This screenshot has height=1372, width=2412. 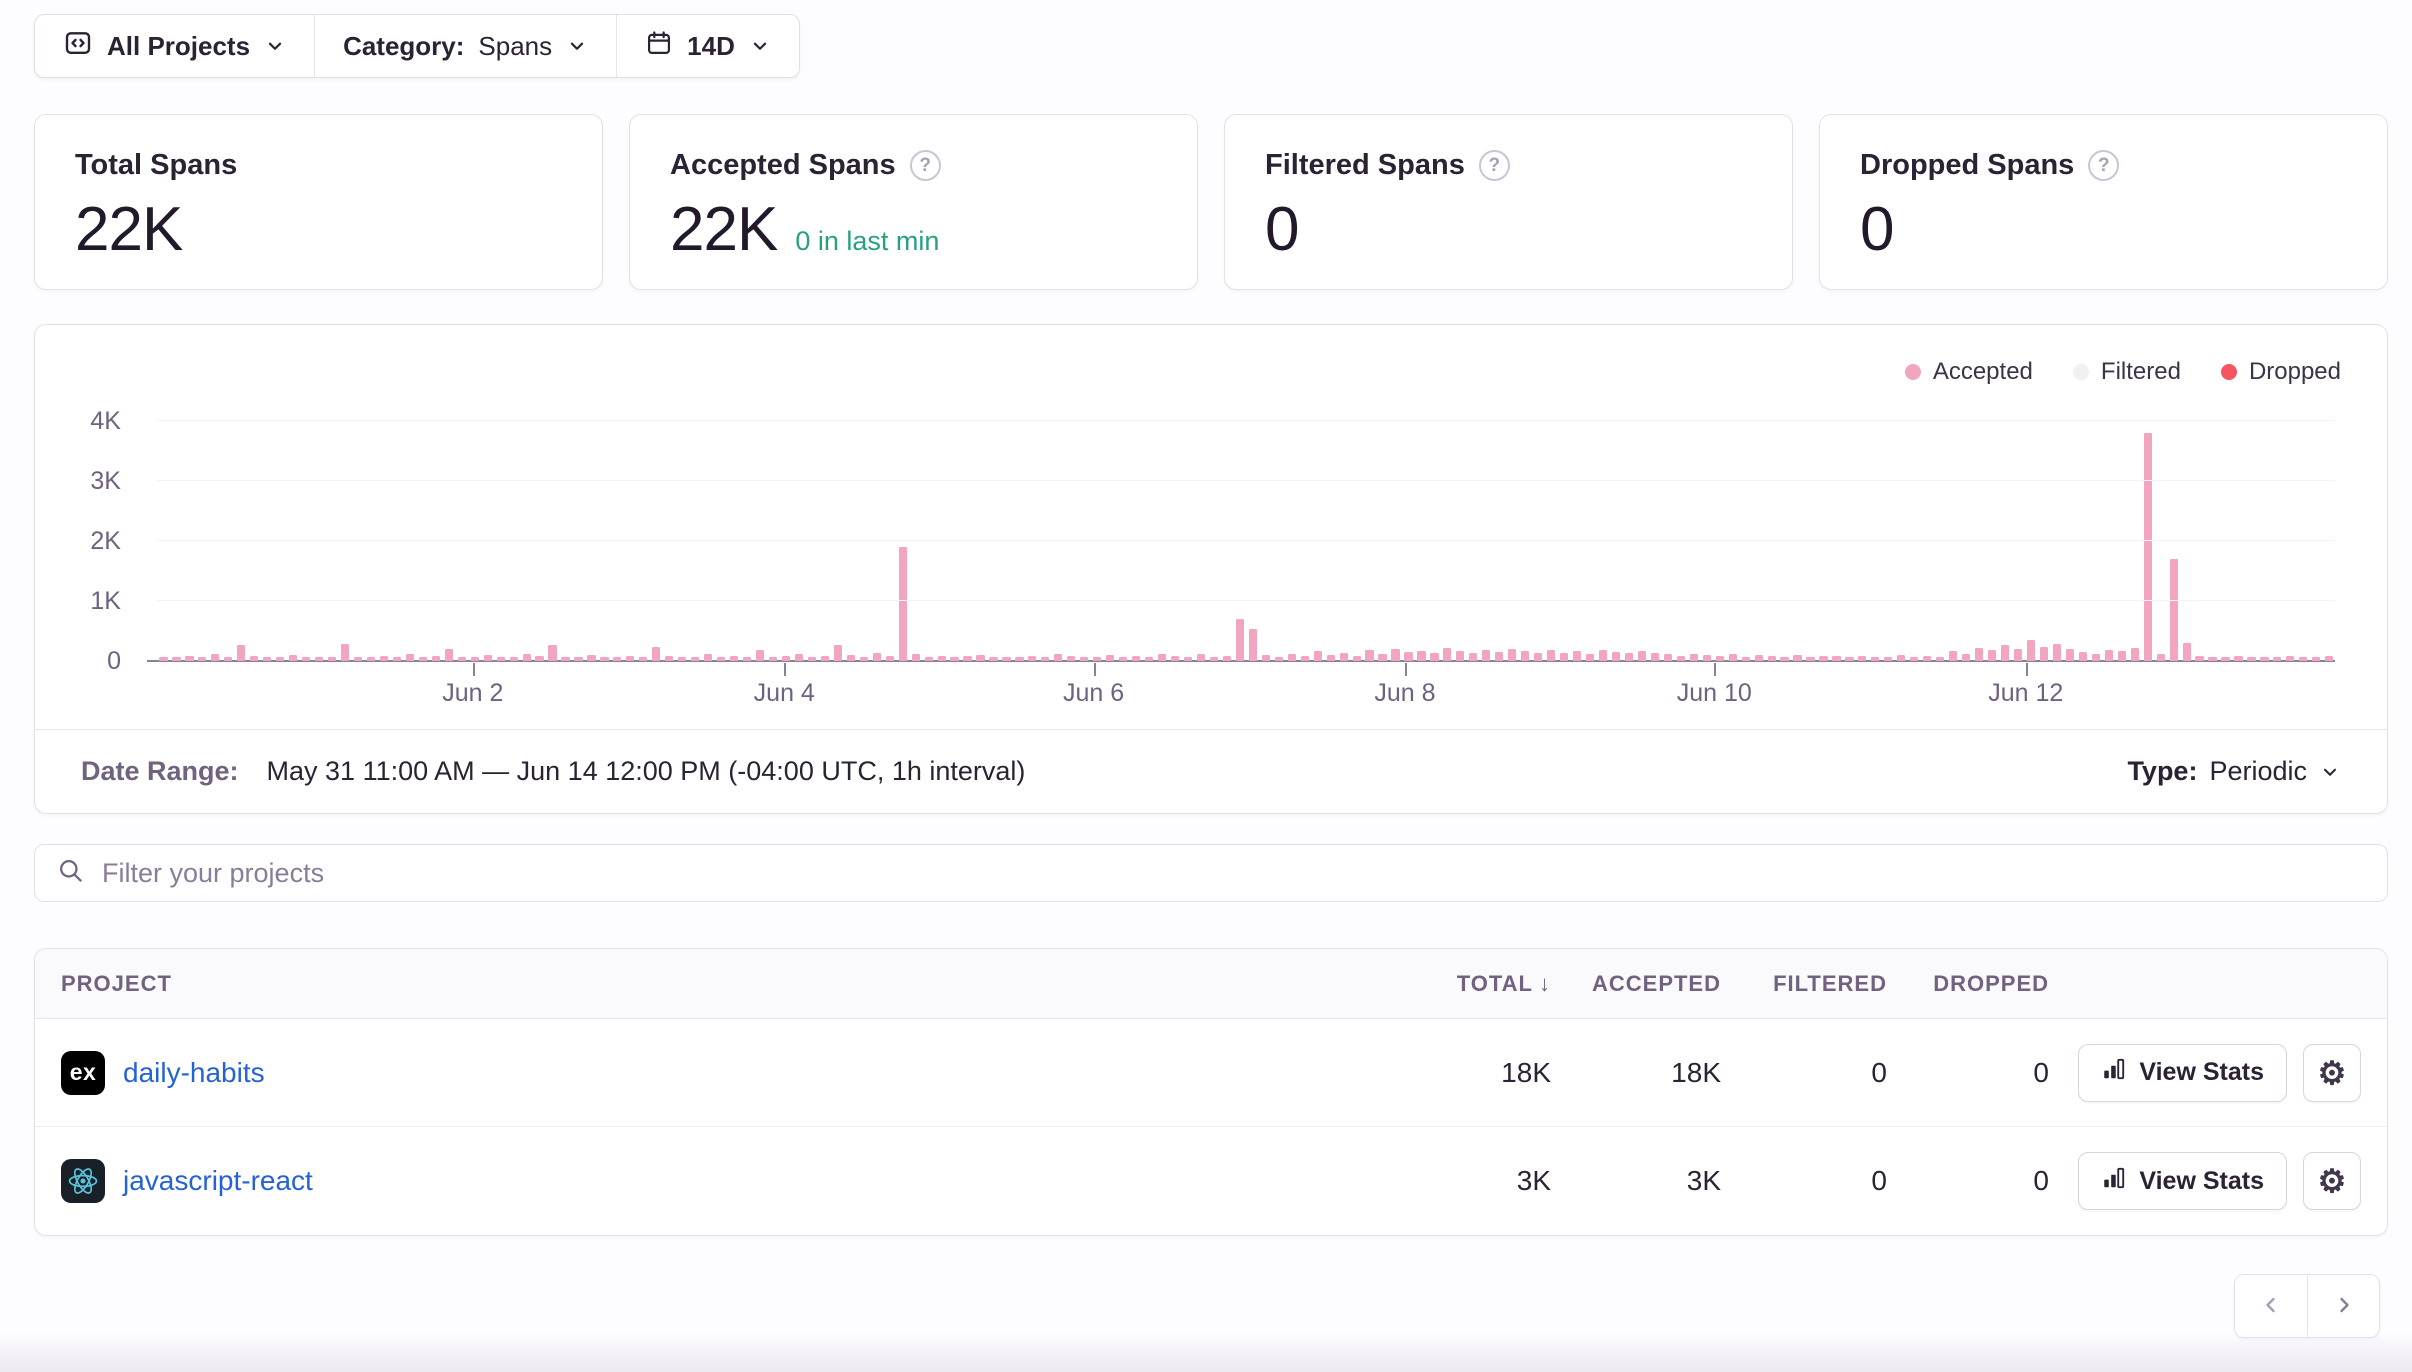 I want to click on legend-item-accepted: Accepted, so click(x=1968, y=372).